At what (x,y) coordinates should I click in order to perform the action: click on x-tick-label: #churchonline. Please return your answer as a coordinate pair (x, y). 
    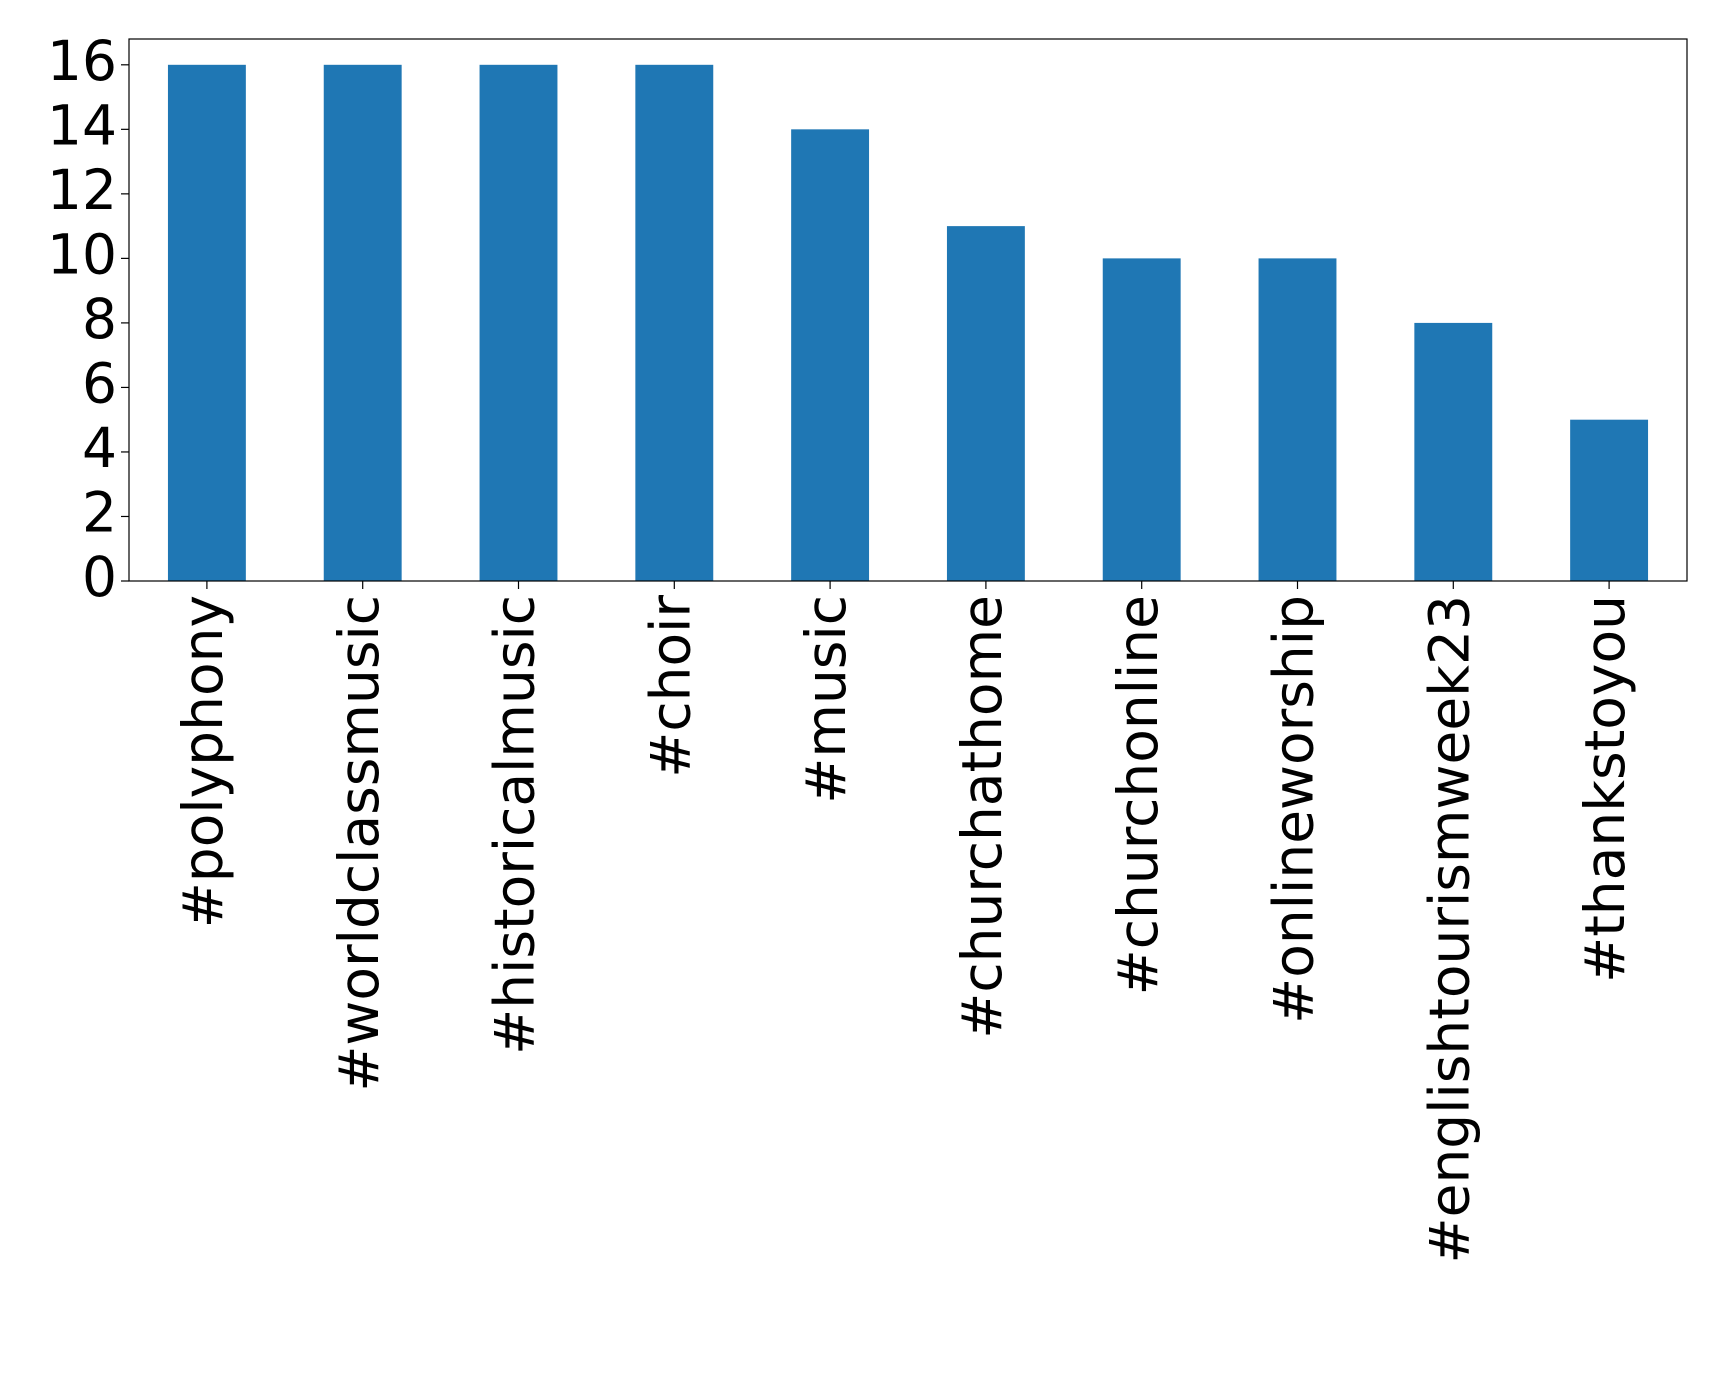
    Looking at the image, I should click on (1138, 795).